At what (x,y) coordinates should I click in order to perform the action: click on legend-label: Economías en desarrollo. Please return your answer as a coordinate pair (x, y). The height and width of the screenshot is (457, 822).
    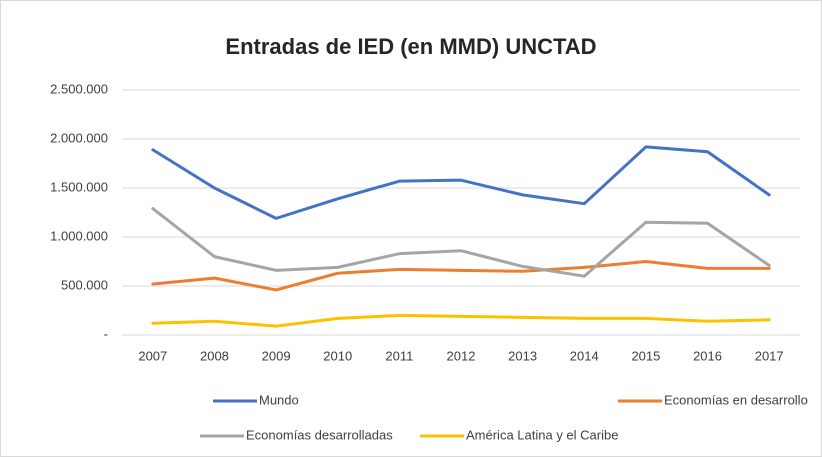
    Looking at the image, I should click on (736, 399).